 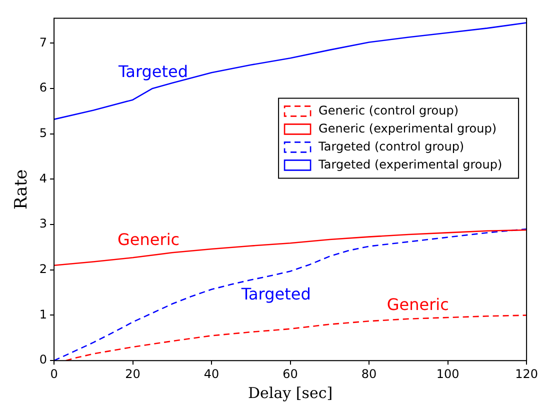 What do you see at coordinates (43, 42) in the screenshot?
I see `y-tick-label: 7` at bounding box center [43, 42].